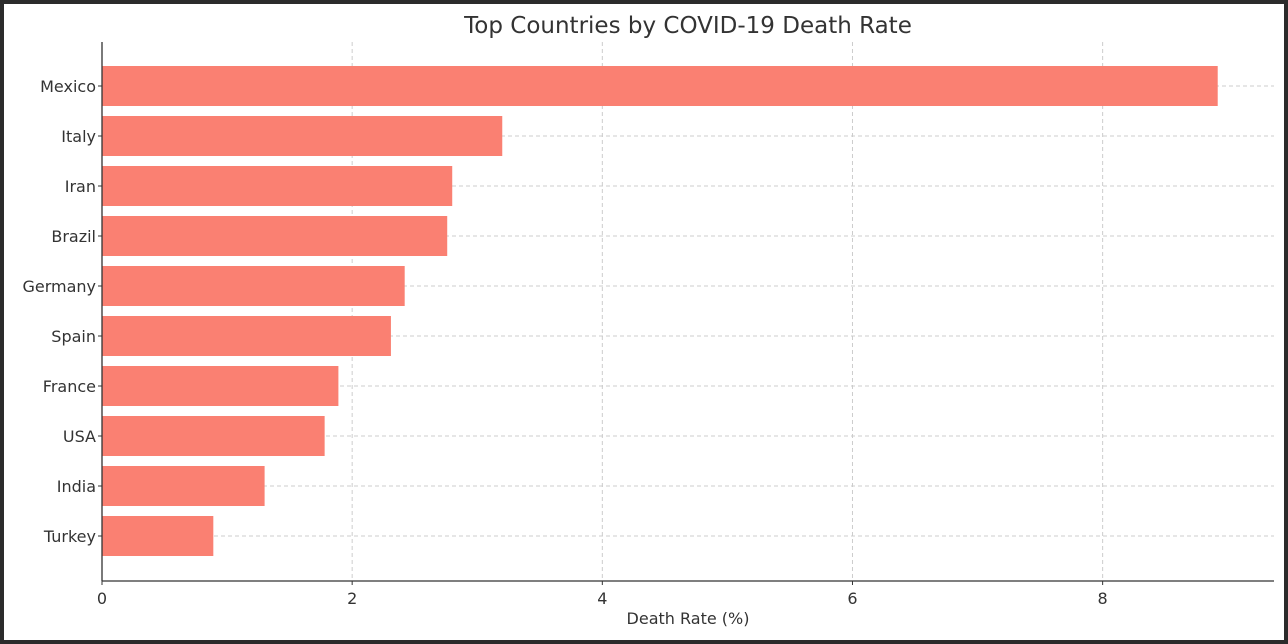 Image resolution: width=1288 pixels, height=644 pixels. Describe the element at coordinates (76, 486) in the screenshot. I see `y-tick-label: India` at that location.